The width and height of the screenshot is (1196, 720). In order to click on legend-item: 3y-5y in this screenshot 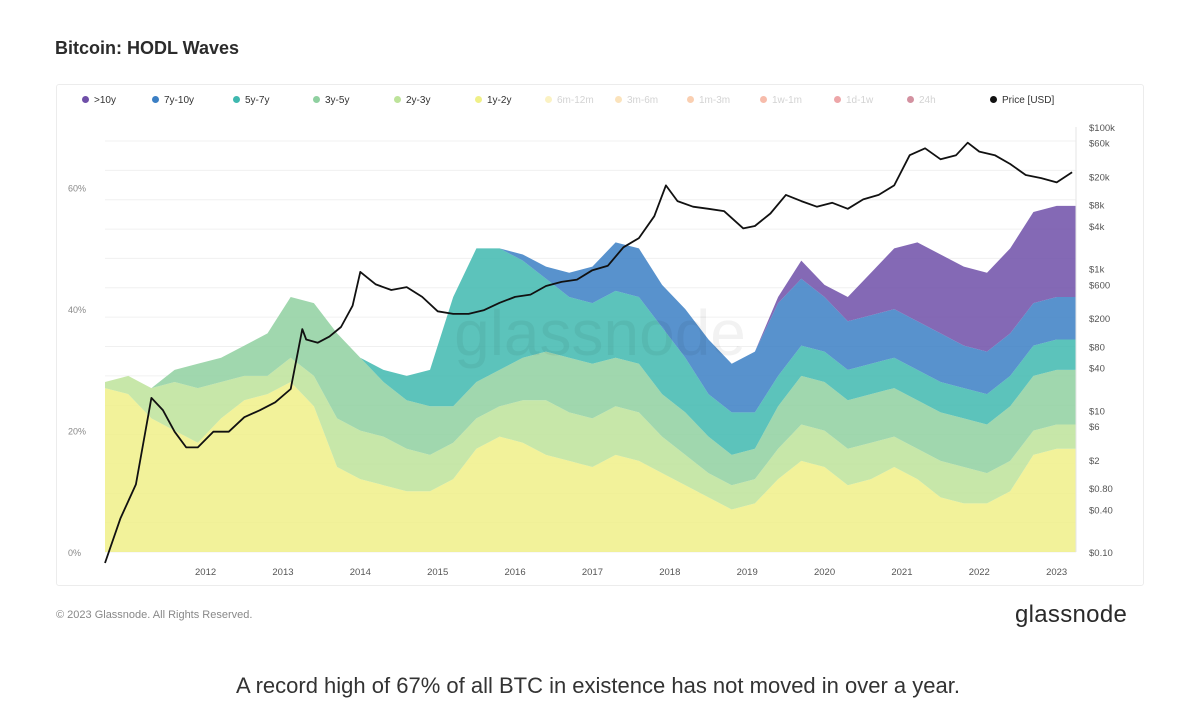, I will do `click(331, 100)`.